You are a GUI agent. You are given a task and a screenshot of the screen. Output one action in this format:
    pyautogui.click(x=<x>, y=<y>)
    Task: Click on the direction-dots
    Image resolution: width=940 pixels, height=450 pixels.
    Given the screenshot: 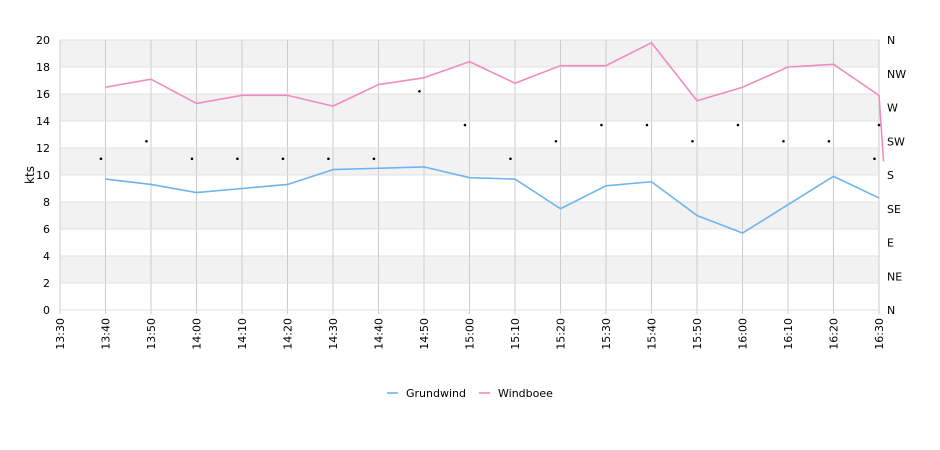 What is the action you would take?
    pyautogui.click(x=490, y=125)
    